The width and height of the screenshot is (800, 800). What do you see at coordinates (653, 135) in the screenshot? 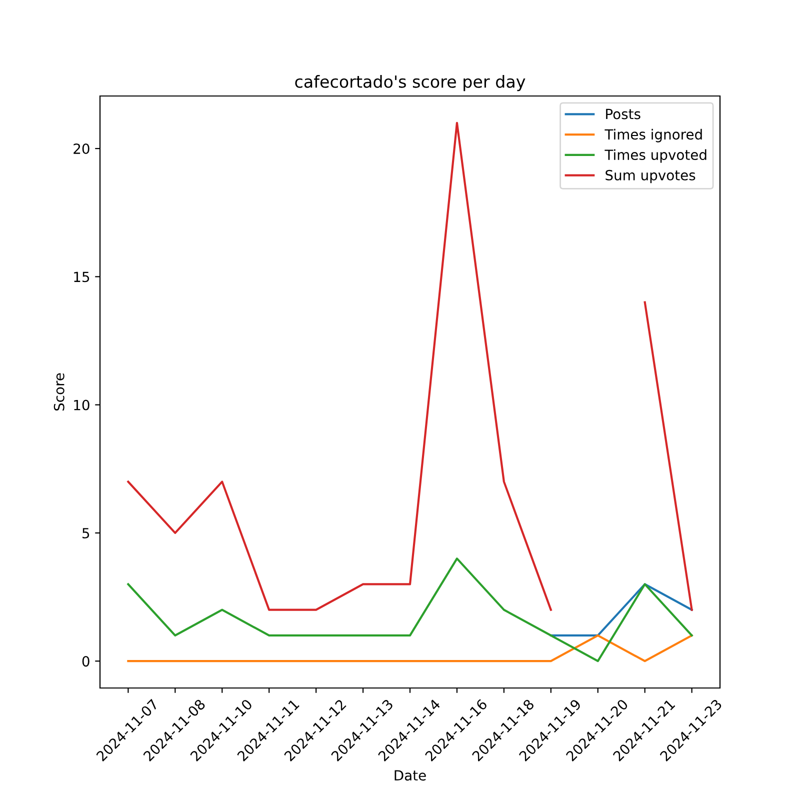
I see `legend-label: Times ignored` at bounding box center [653, 135].